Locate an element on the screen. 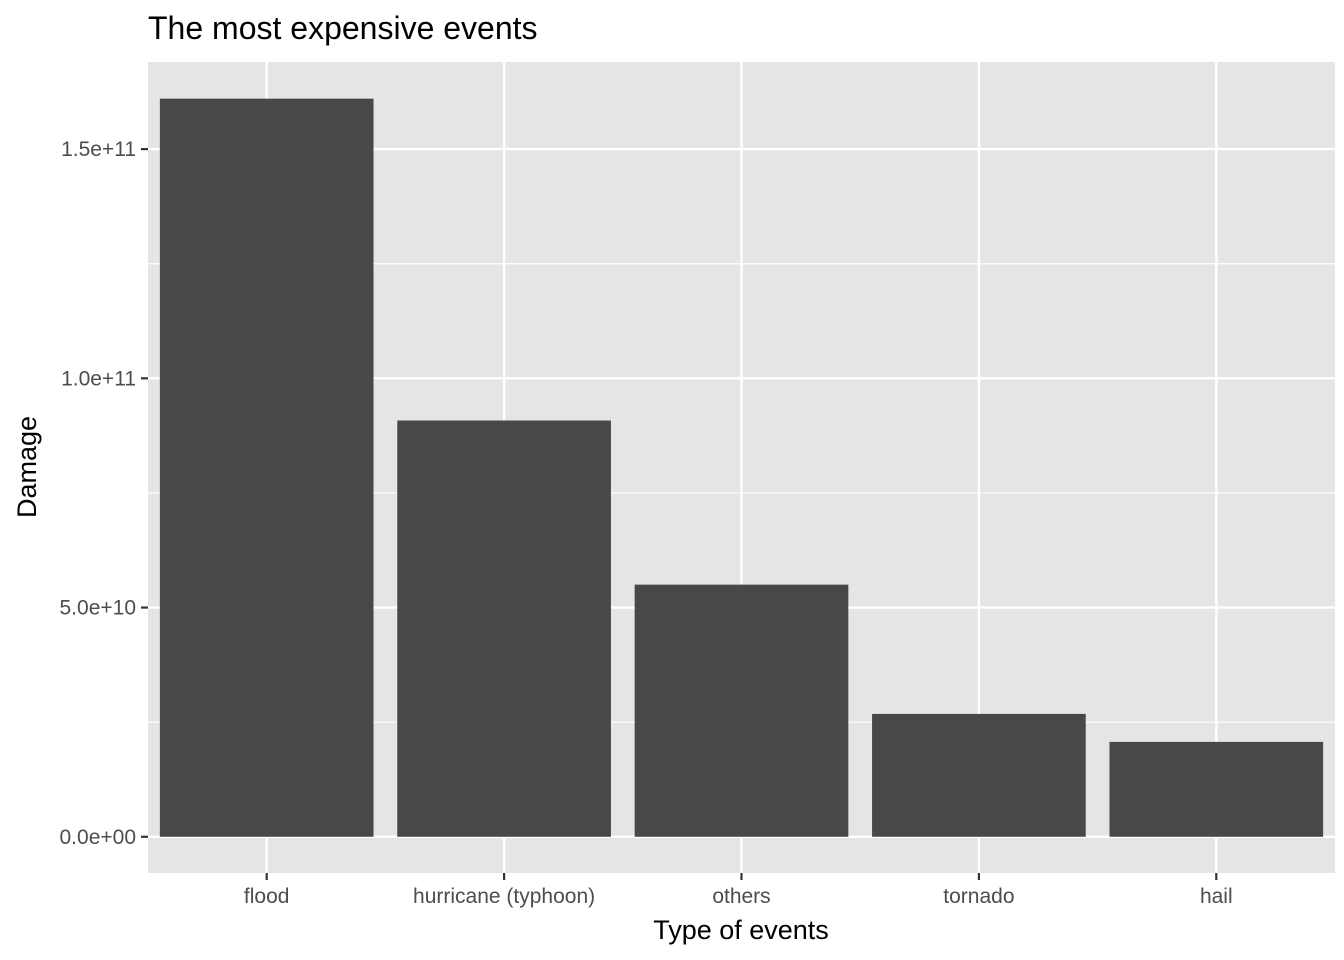 Image resolution: width=1344 pixels, height=960 pixels. y-tick-label: 0.0e+00 is located at coordinates (98, 837).